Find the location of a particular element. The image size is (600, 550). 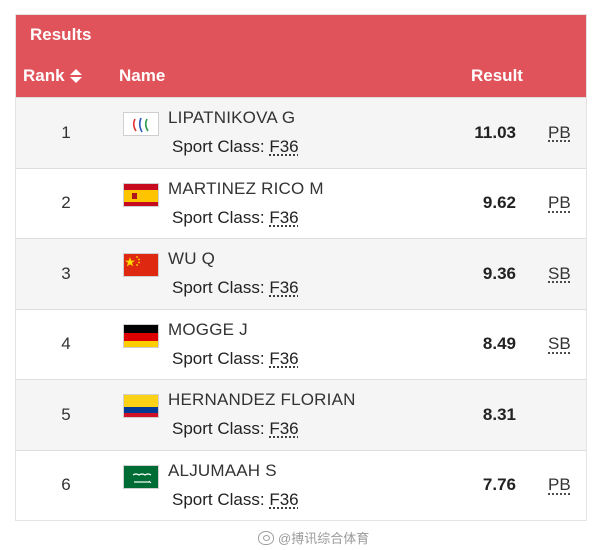

rank-cell: 4 is located at coordinates (66, 344).